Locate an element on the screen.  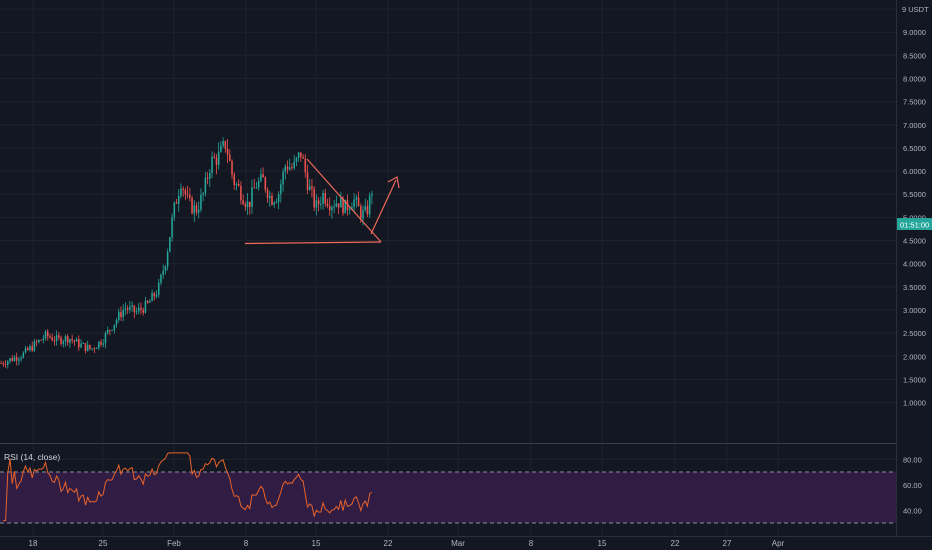
time-tick-label: Mar is located at coordinates (458, 543).